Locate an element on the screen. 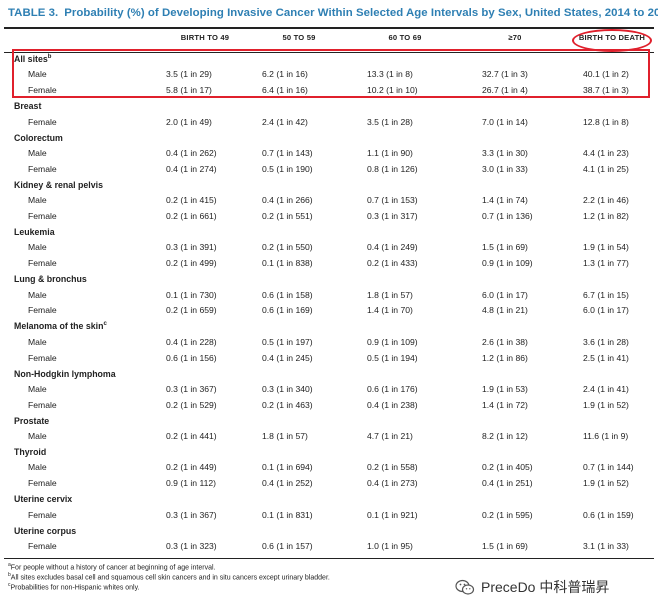 The image size is (658, 601). value-cell: 3.1 (1 in 33) is located at coordinates (606, 545).